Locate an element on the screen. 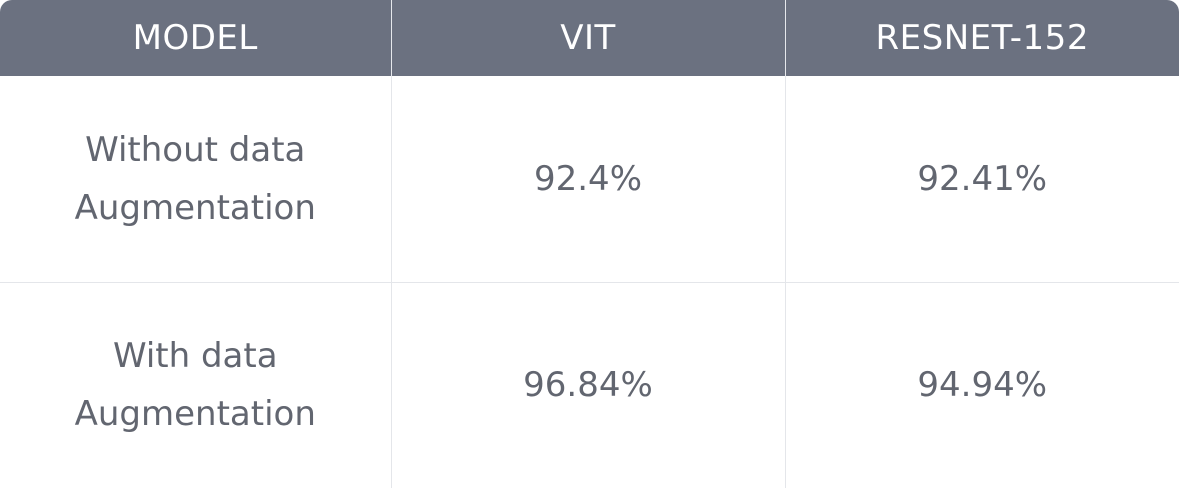  header-resnet-152: RESNET-152 is located at coordinates (982, 38).